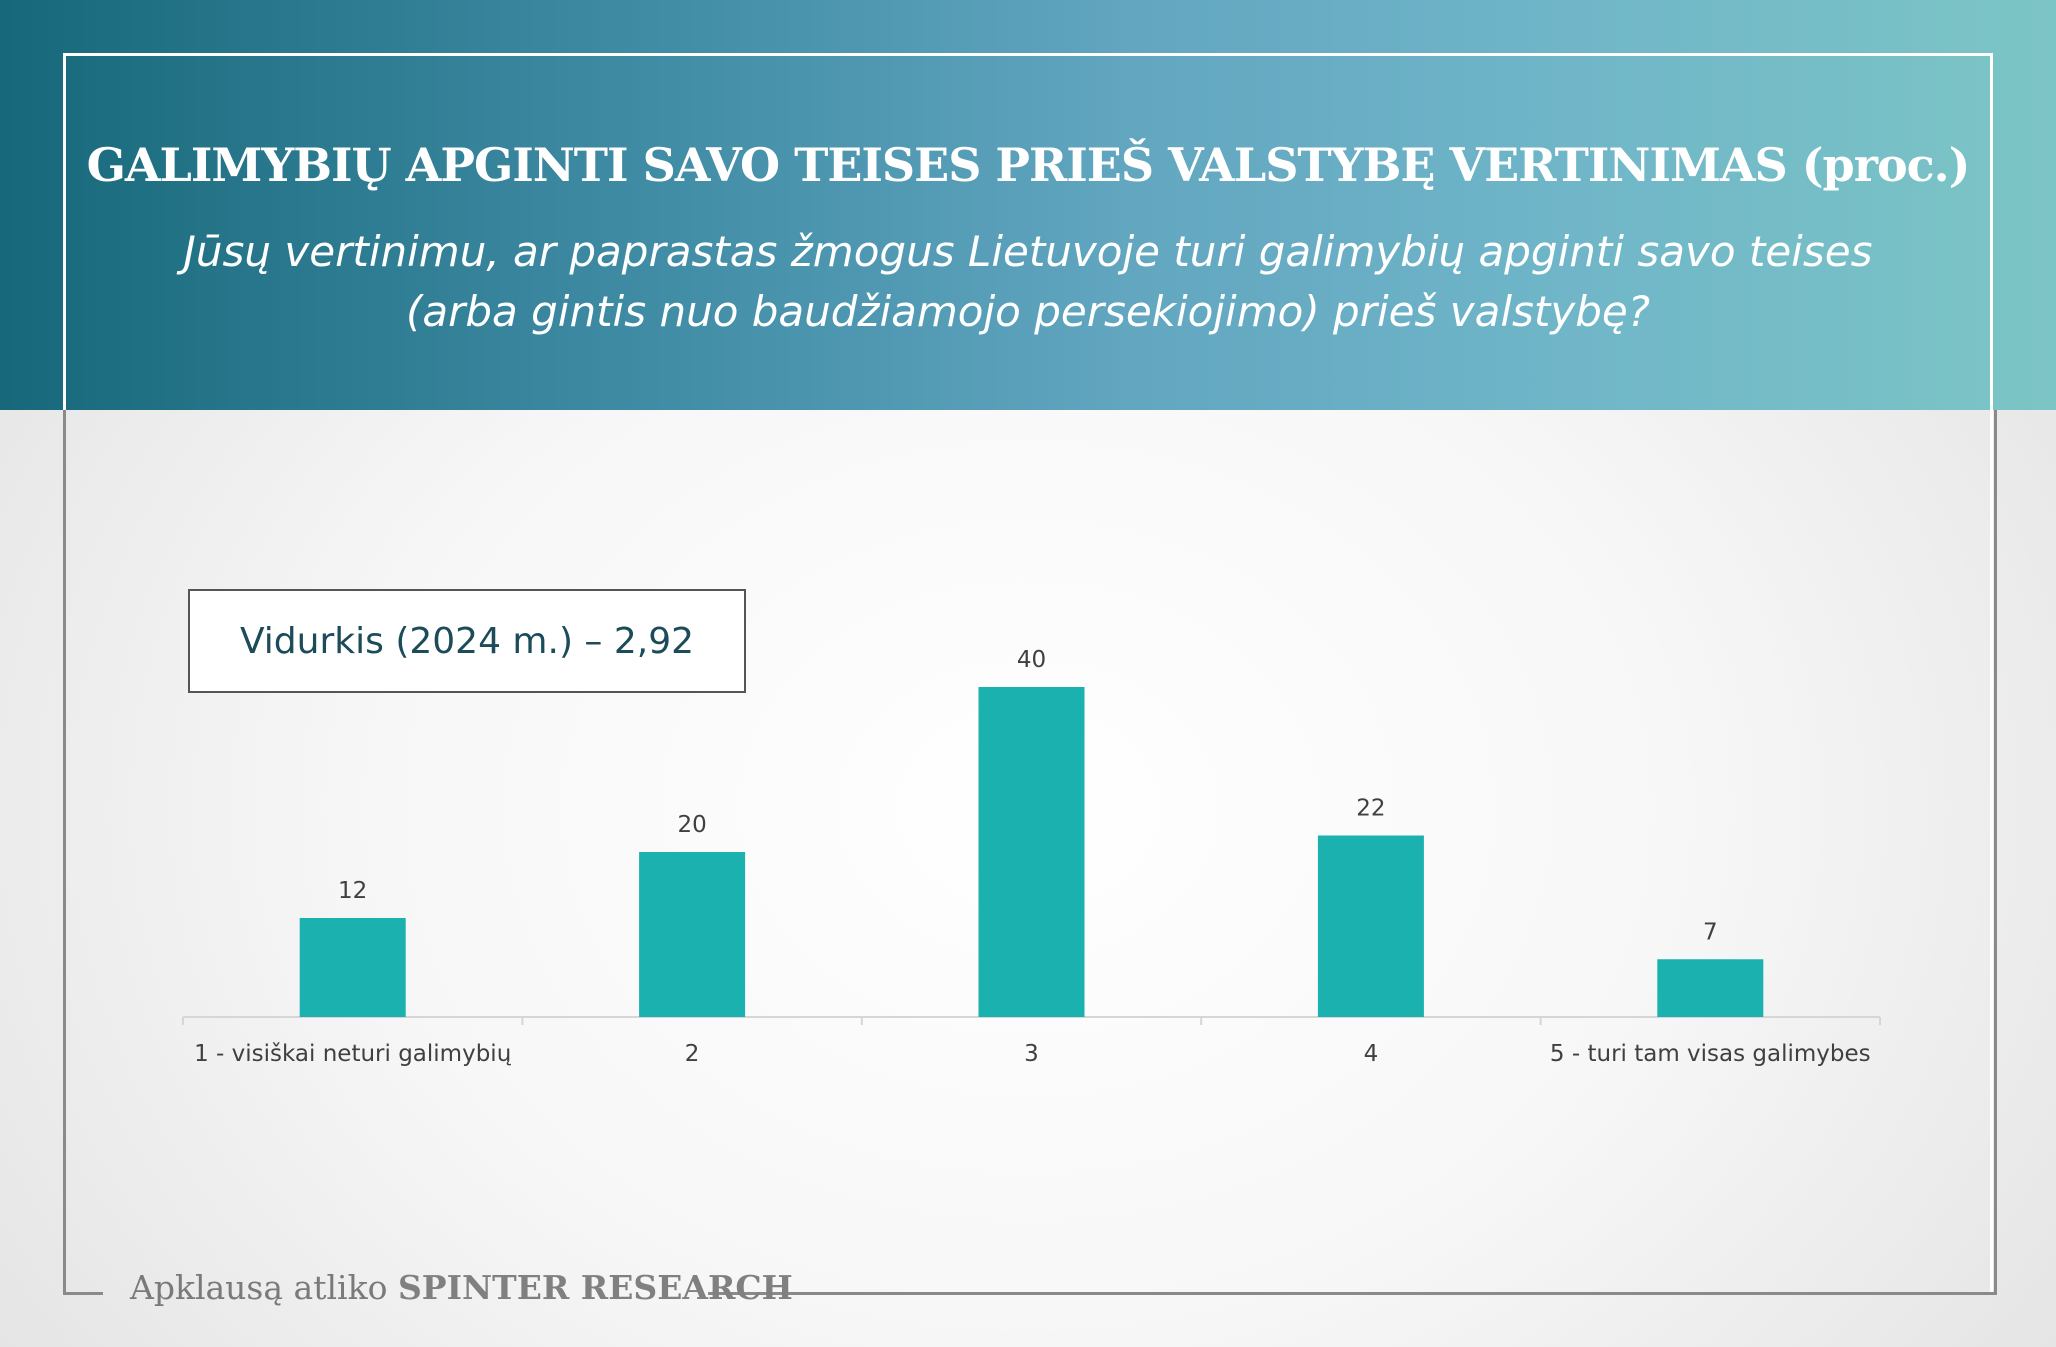  I want to click on average-box: Vidurkis (2024 m.) – 2,92, so click(467, 641).